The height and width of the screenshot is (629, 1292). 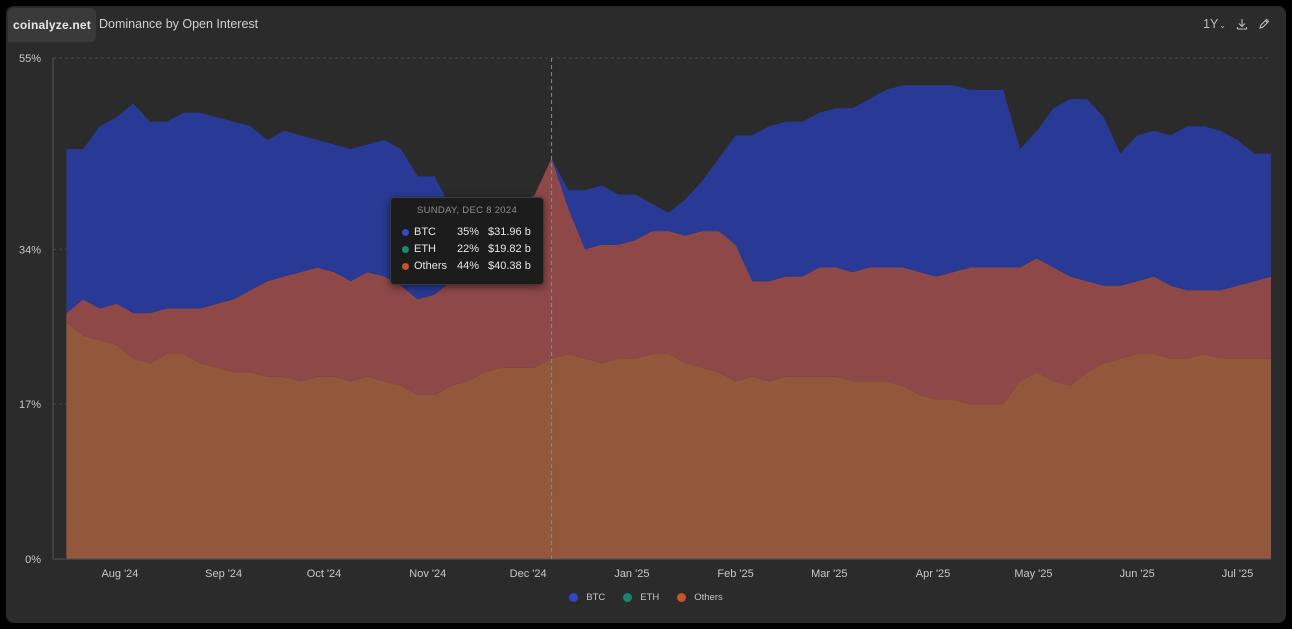 What do you see at coordinates (682, 597) in the screenshot?
I see `others-legend-dot-icon` at bounding box center [682, 597].